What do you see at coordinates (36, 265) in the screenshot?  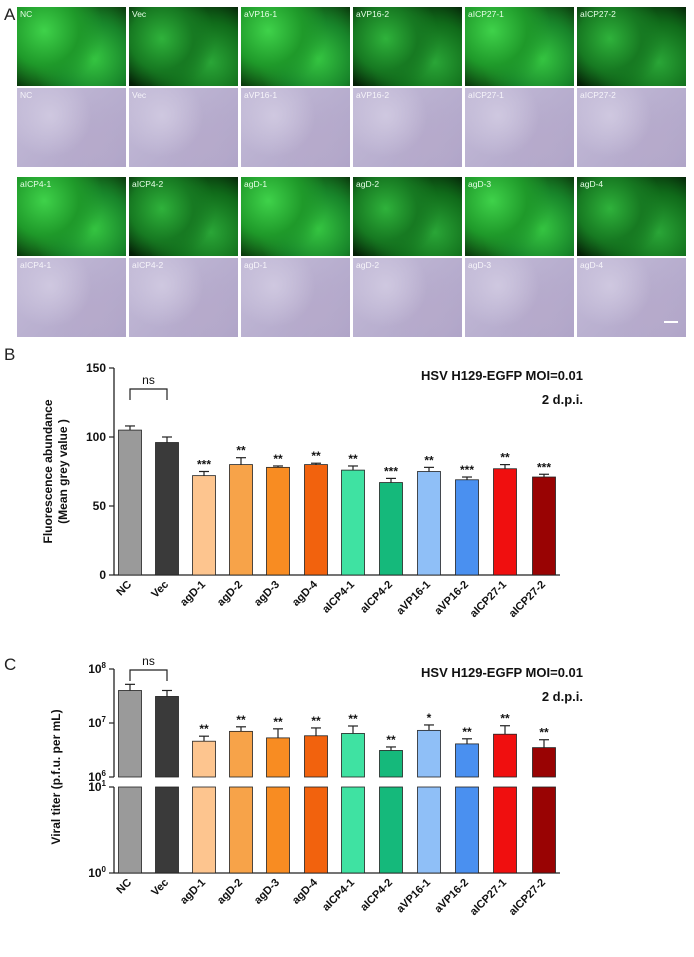 I see `image-label: aICP4-1` at bounding box center [36, 265].